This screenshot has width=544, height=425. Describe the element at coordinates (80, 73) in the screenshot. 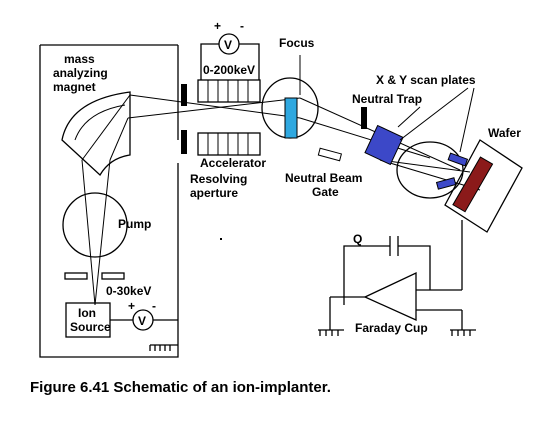

I see `magnet-label-2: analyzing` at that location.